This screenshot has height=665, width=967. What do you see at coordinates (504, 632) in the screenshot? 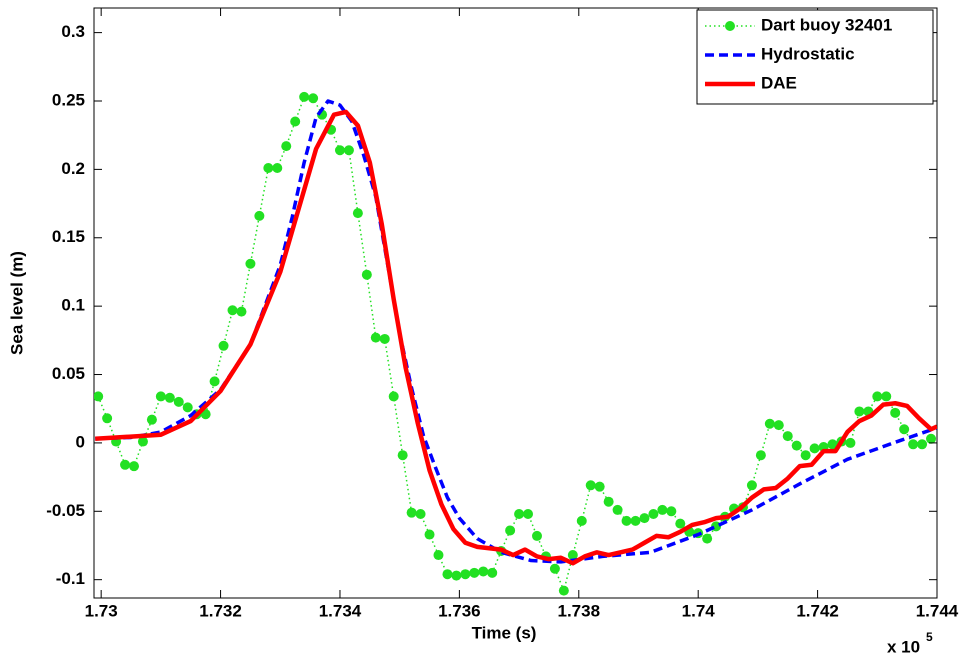
I see `x-axis-label: Time (s)` at bounding box center [504, 632].